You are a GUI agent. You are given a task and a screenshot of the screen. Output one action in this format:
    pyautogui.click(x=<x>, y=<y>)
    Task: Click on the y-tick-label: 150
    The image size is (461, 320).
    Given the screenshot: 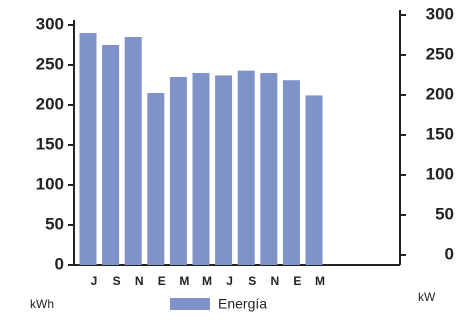 What is the action you would take?
    pyautogui.click(x=50, y=143)
    